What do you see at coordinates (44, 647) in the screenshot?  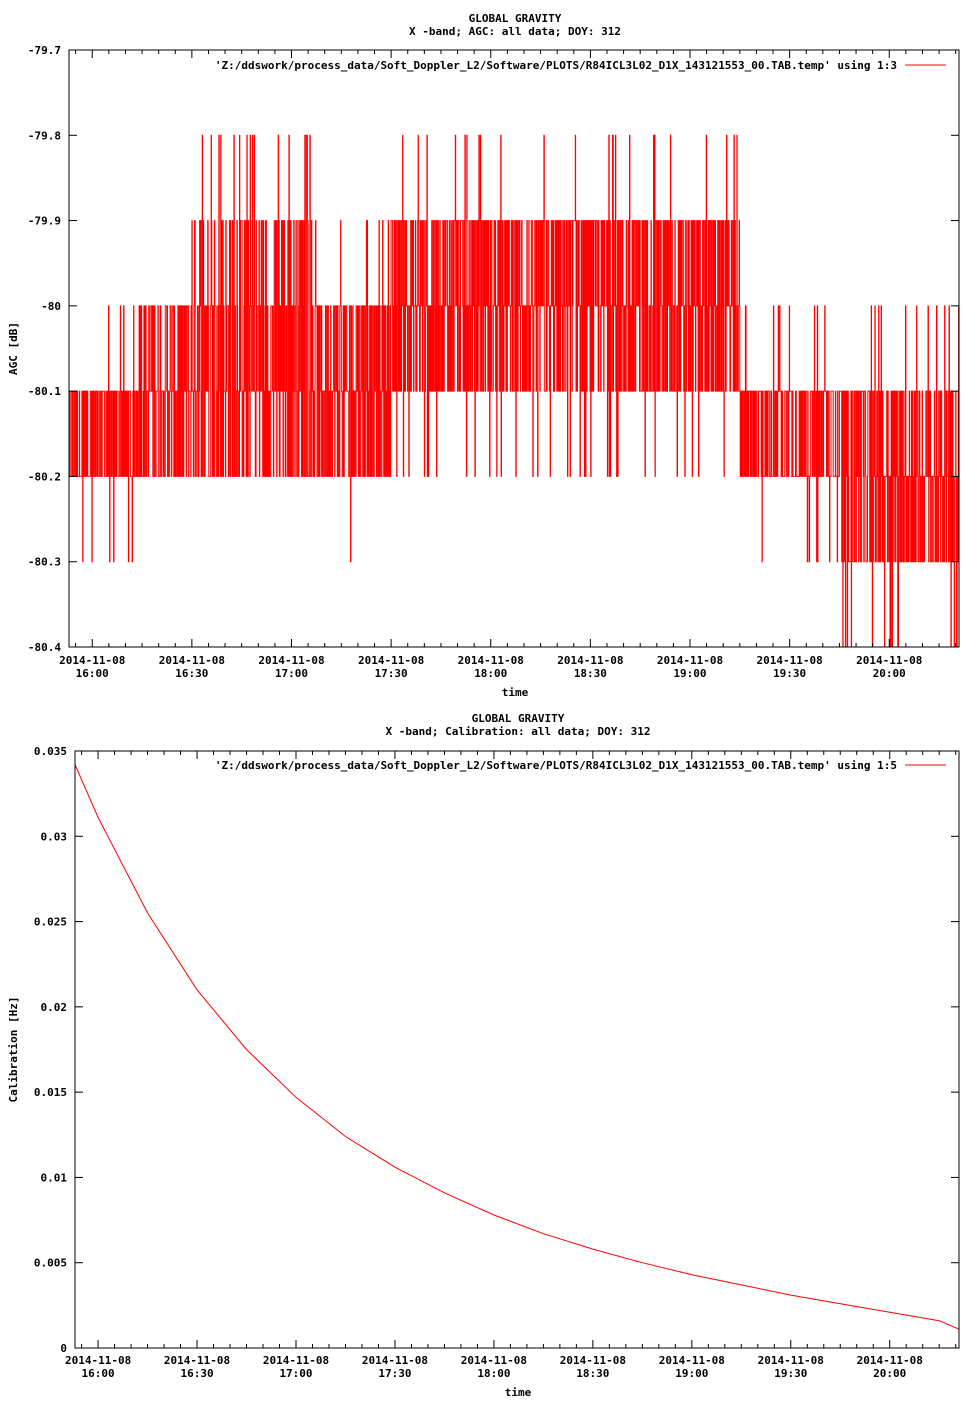 I see `y-tick-label: -80.4` at bounding box center [44, 647].